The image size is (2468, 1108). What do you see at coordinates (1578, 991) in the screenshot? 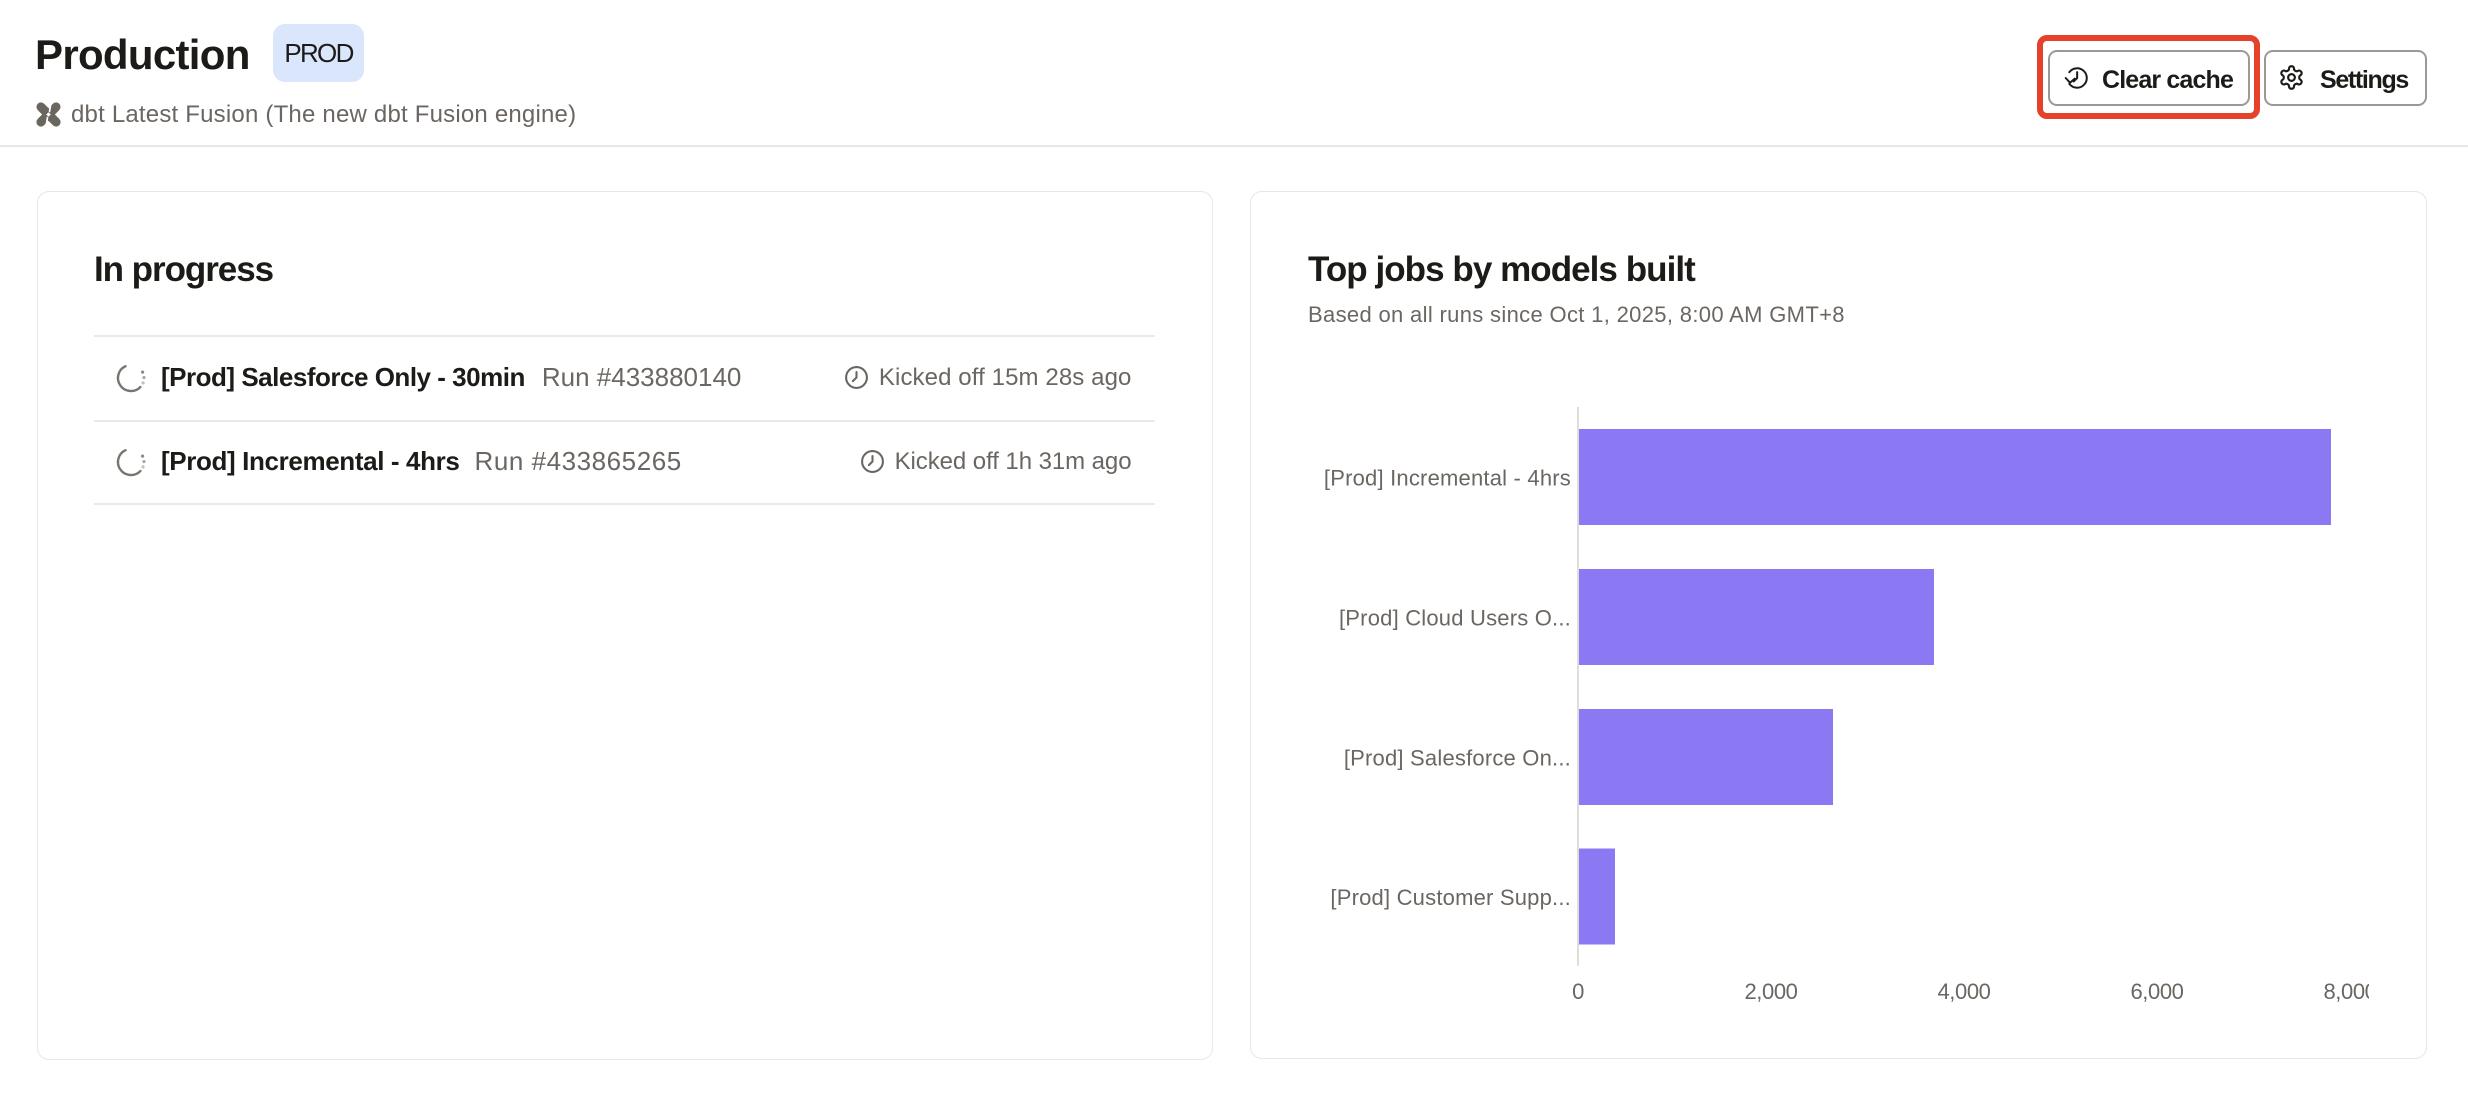
I see `svg-text: 0` at bounding box center [1578, 991].